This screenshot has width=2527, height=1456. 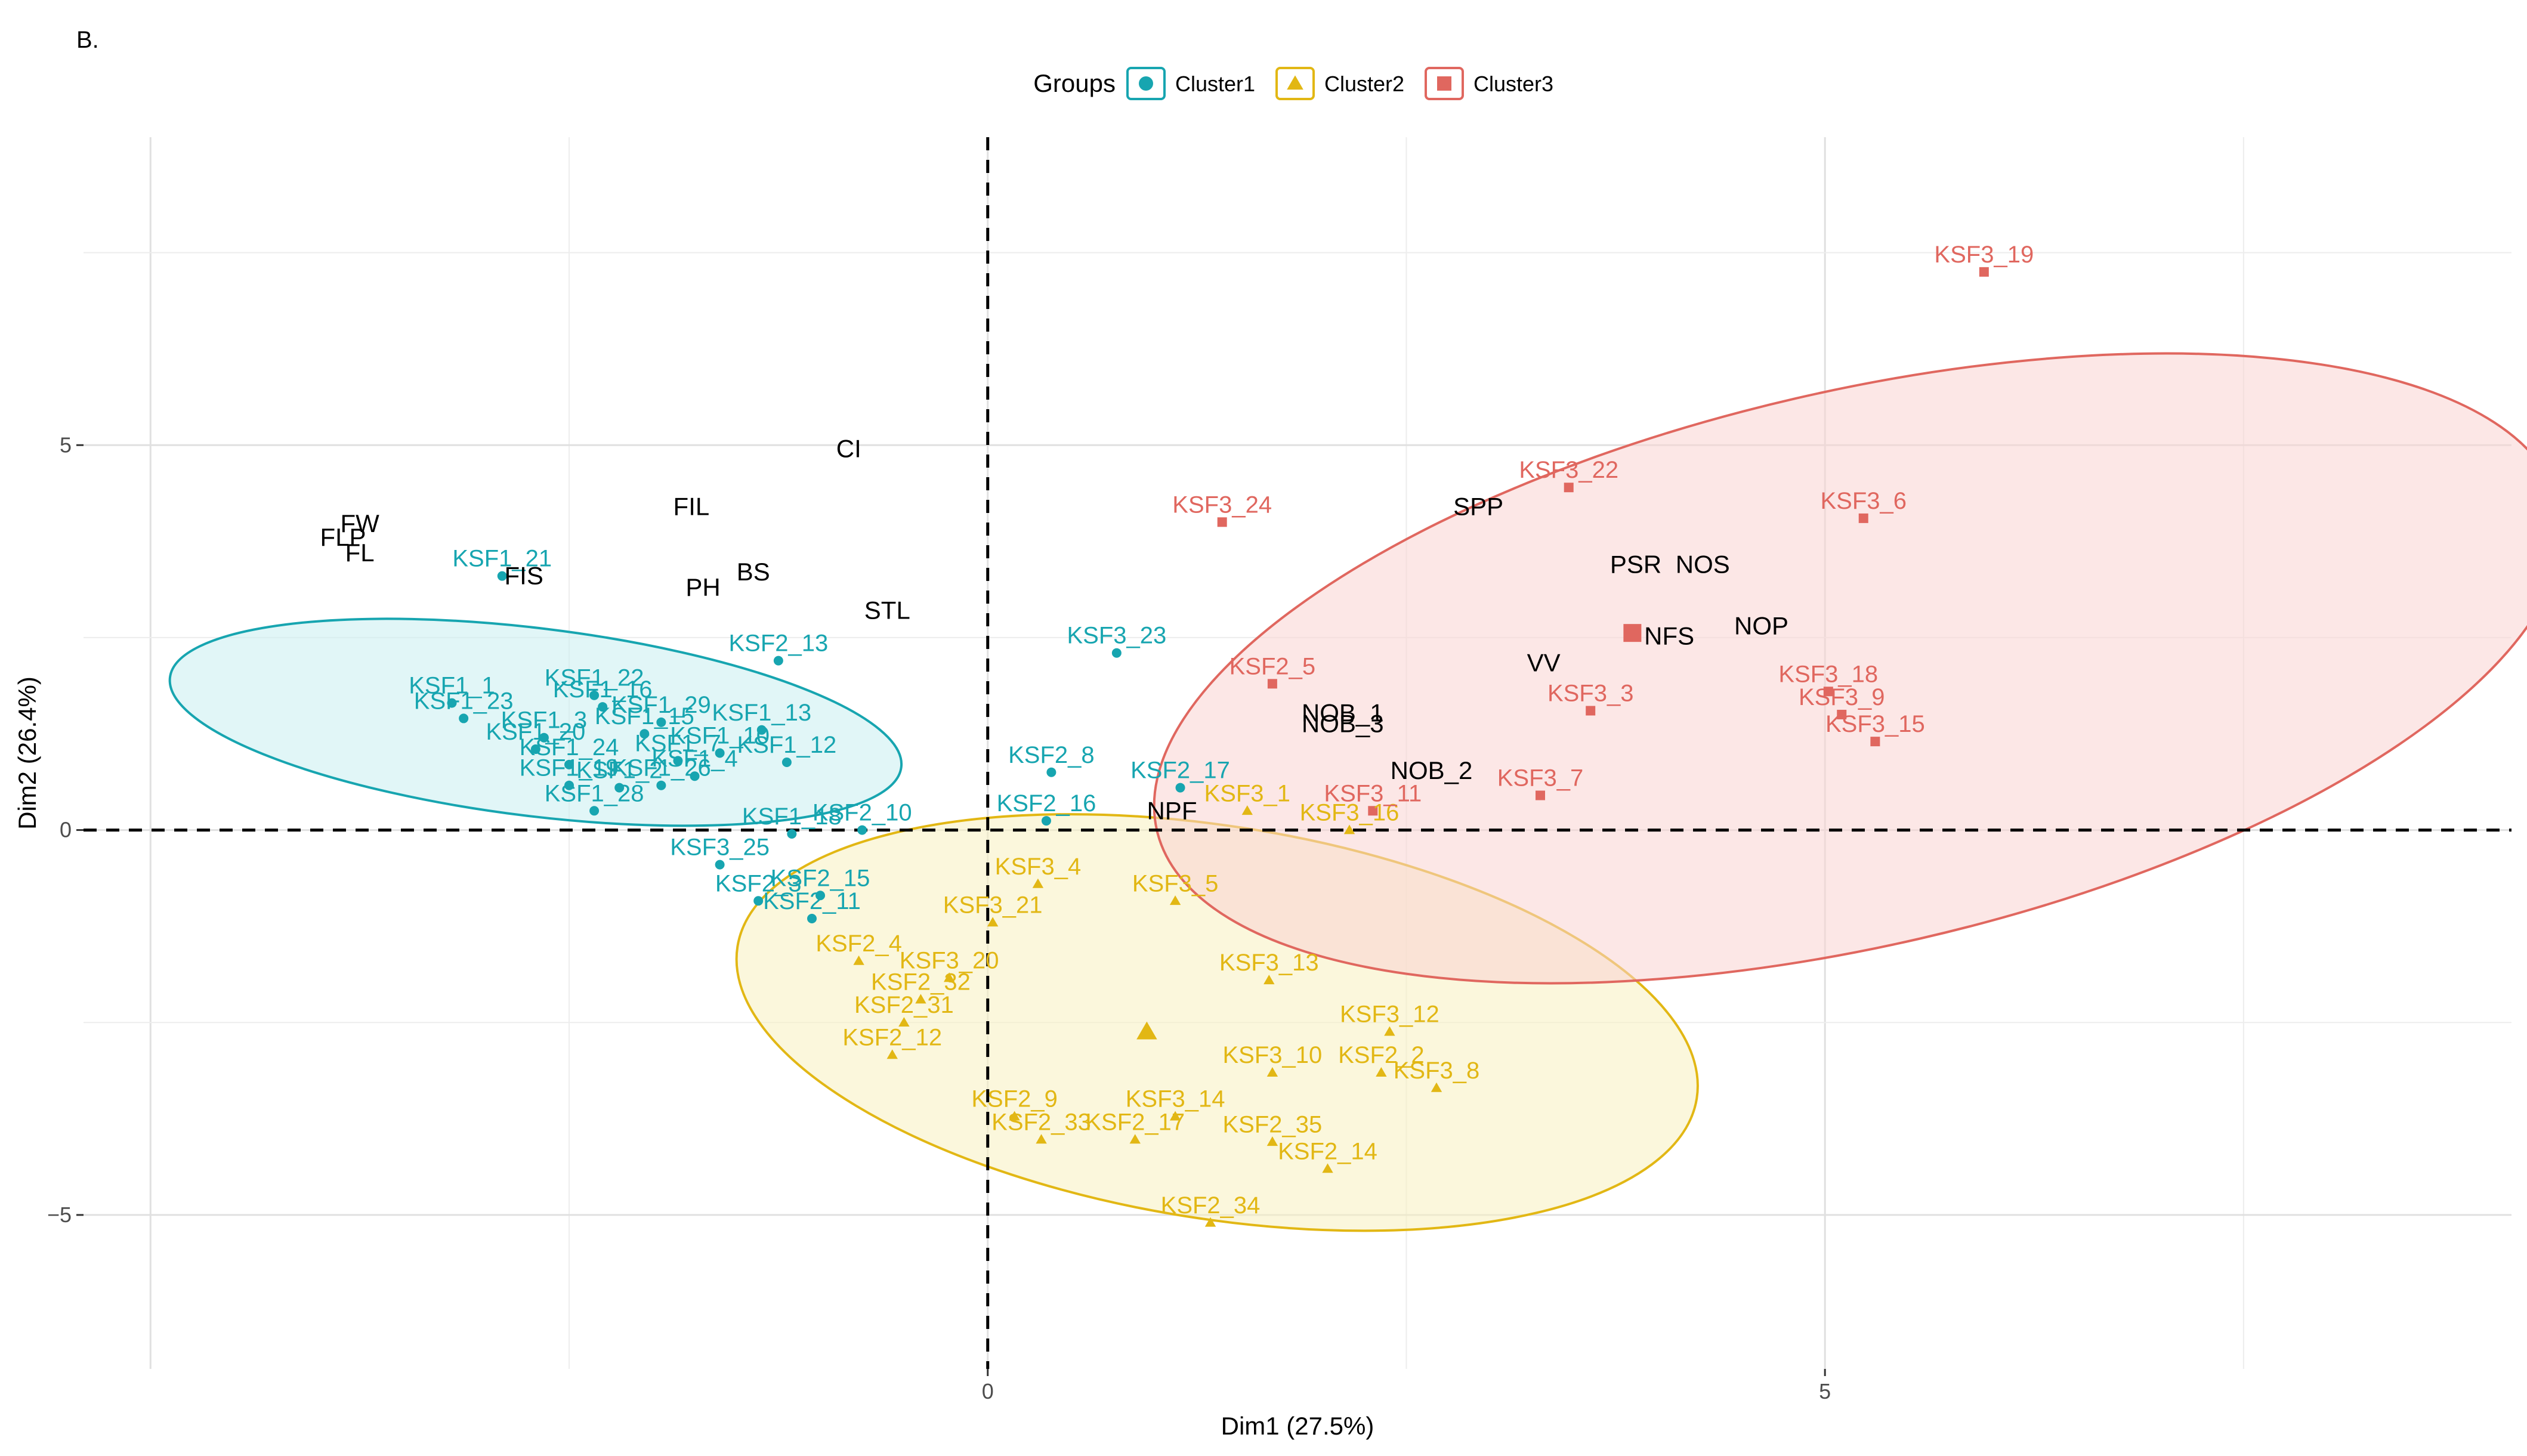 What do you see at coordinates (720, 847) in the screenshot?
I see `point-label-ksf3-25: KSF3_25` at bounding box center [720, 847].